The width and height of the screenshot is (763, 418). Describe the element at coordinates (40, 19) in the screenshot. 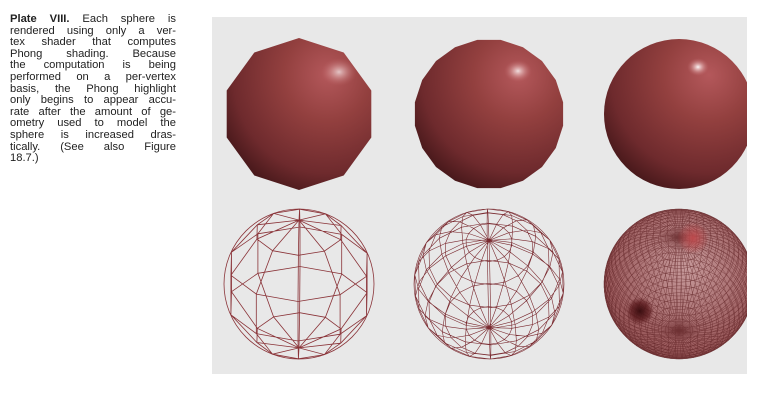

I see `plate-label: Plate VIII.` at that location.